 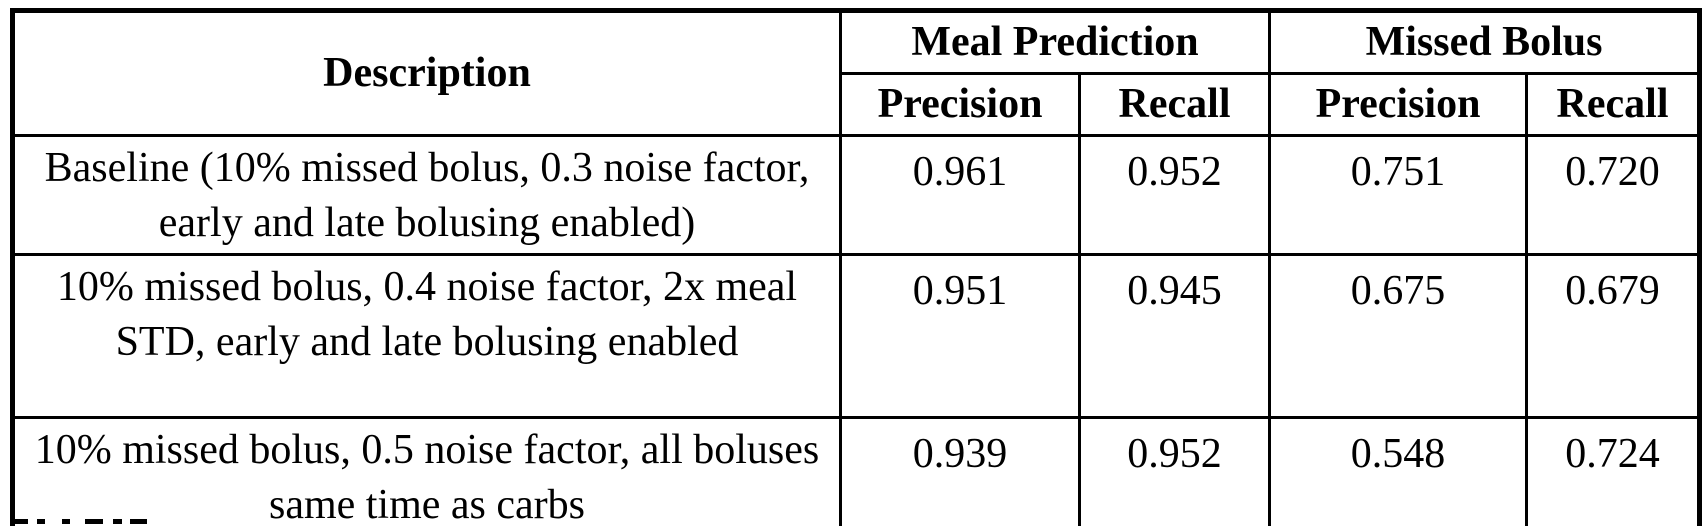 What do you see at coordinates (960, 104) in the screenshot?
I see `subheader-meal-precision: Precision` at bounding box center [960, 104].